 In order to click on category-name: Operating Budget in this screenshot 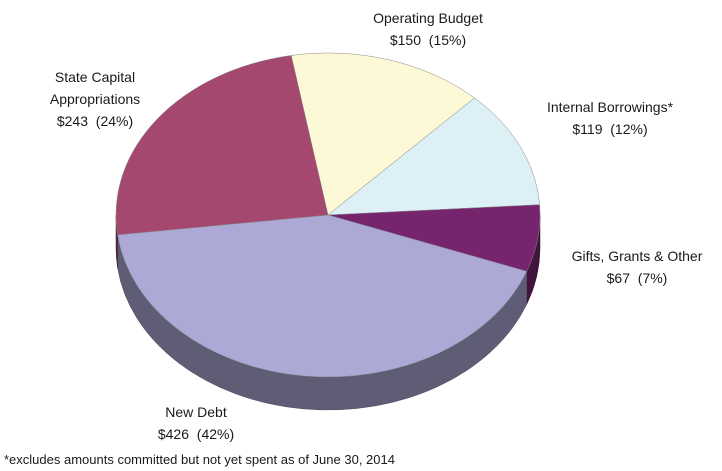, I will do `click(428, 18)`.